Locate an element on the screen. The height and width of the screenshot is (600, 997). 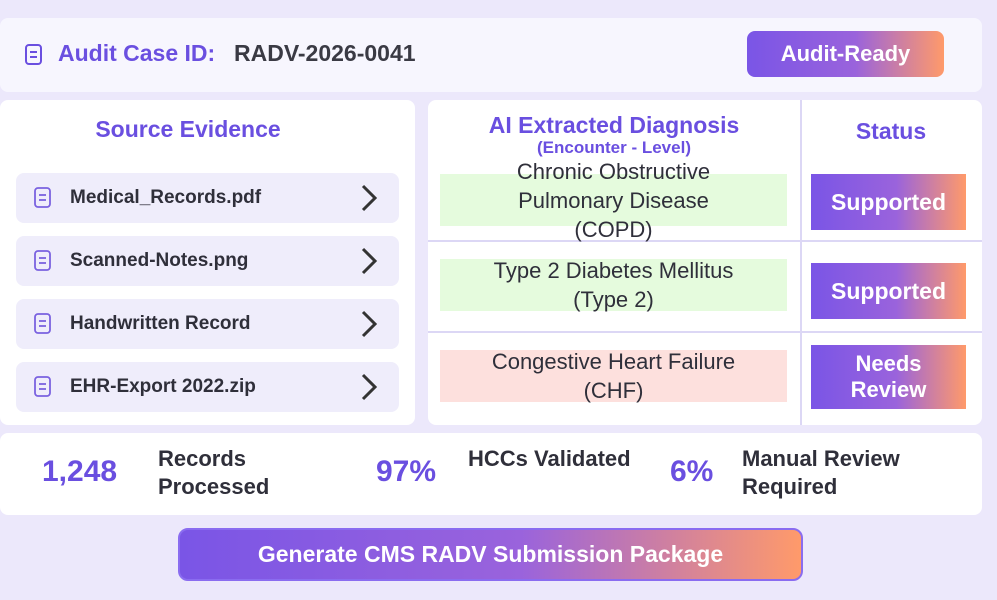
case-id: RADV-2026-0041 is located at coordinates (325, 53).